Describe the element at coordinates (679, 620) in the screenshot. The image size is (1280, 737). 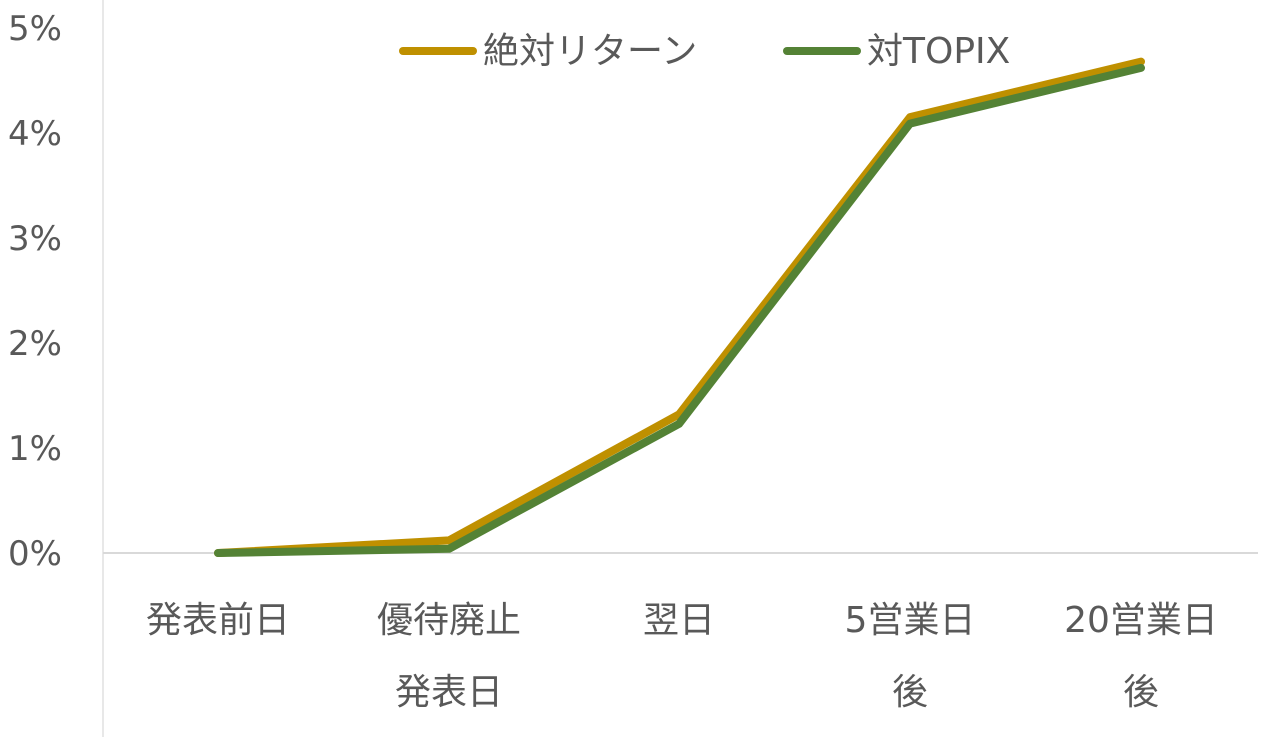
I see `x-category-label: 翌日` at that location.